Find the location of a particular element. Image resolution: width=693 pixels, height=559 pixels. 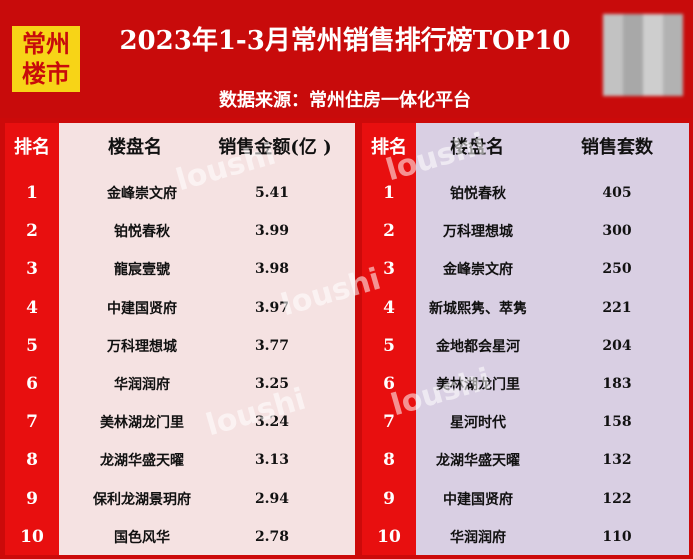

sales-value: 158 is located at coordinates (617, 422).